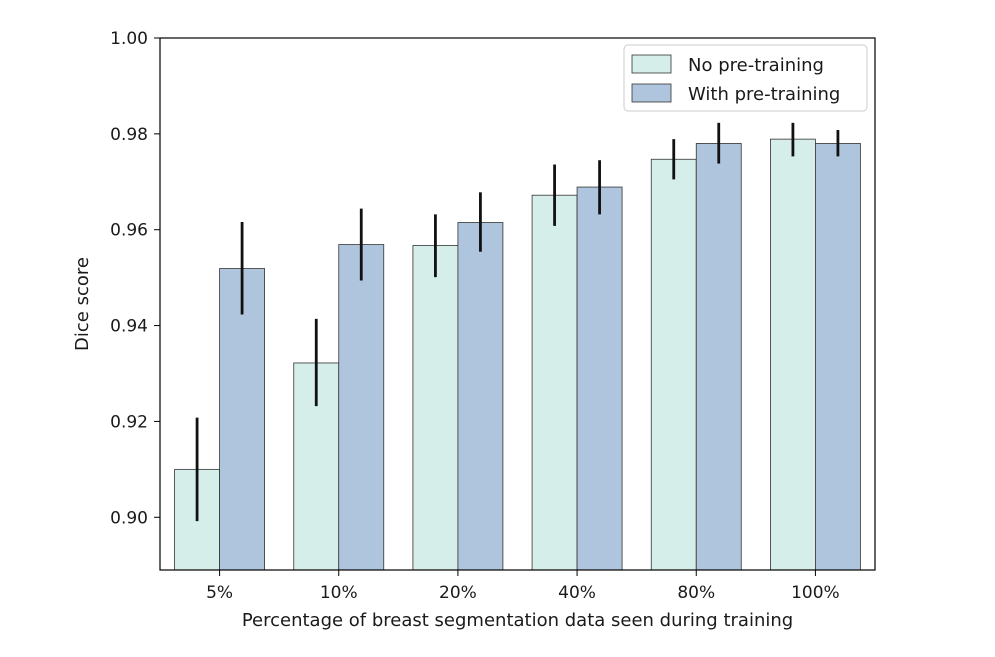 The width and height of the screenshot is (995, 657). I want to click on legend-label-with-pretraining: With pre-training, so click(764, 94).